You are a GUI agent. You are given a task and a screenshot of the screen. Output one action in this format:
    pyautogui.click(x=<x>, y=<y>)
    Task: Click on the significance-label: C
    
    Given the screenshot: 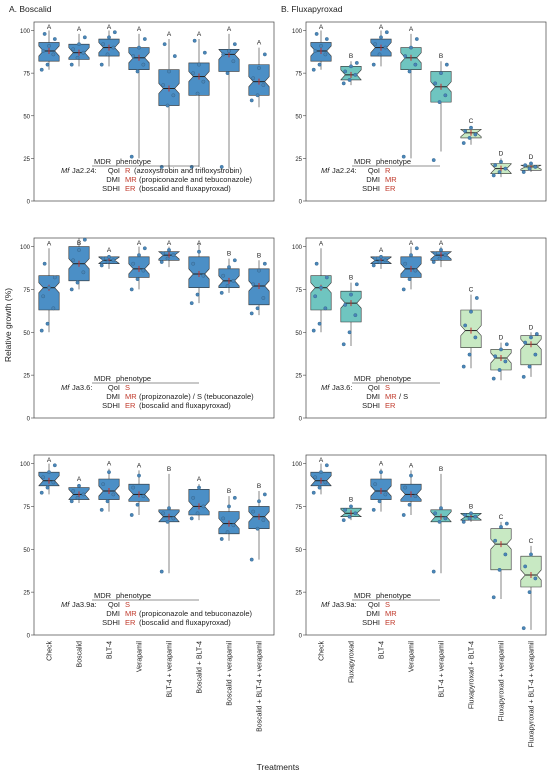 What is the action you would take?
    pyautogui.click(x=501, y=517)
    